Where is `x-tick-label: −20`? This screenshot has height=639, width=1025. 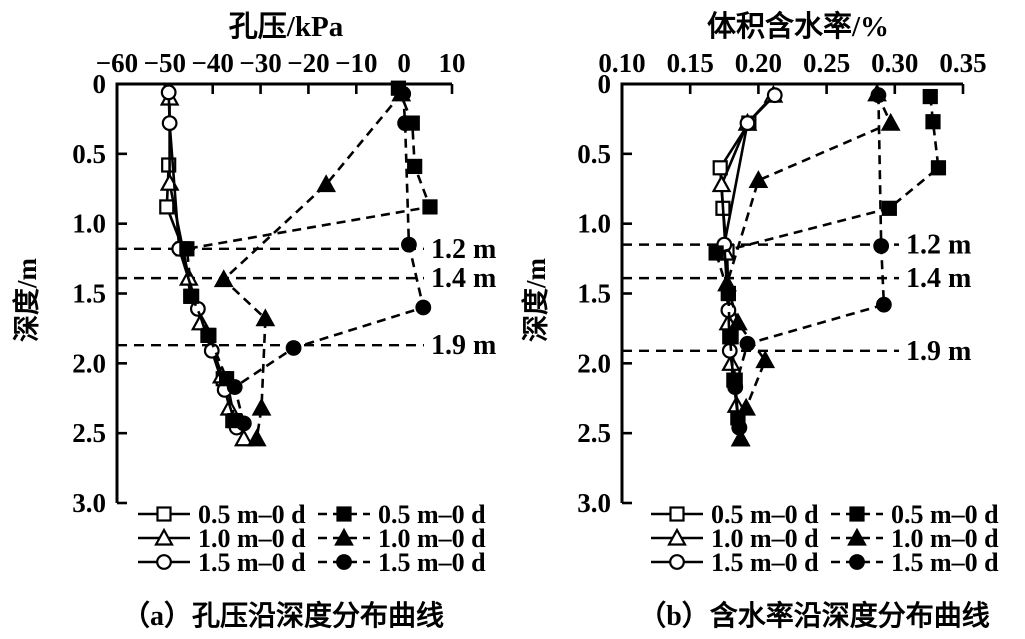
x-tick-label: −20 is located at coordinates (308, 63).